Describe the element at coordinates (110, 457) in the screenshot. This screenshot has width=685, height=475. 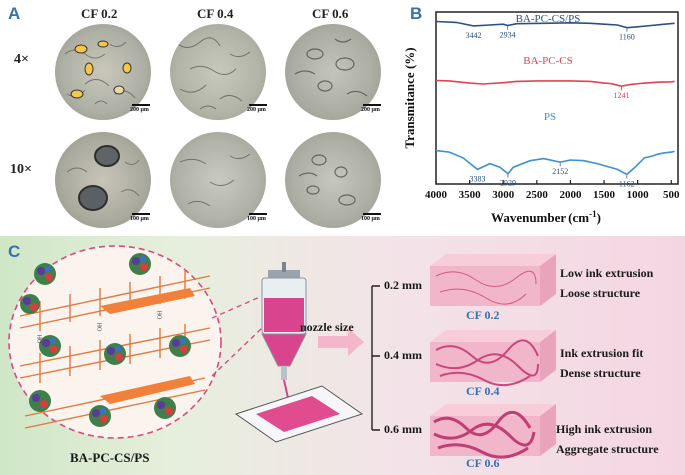
I see `composite-label: BA-PC-CS/PS` at that location.